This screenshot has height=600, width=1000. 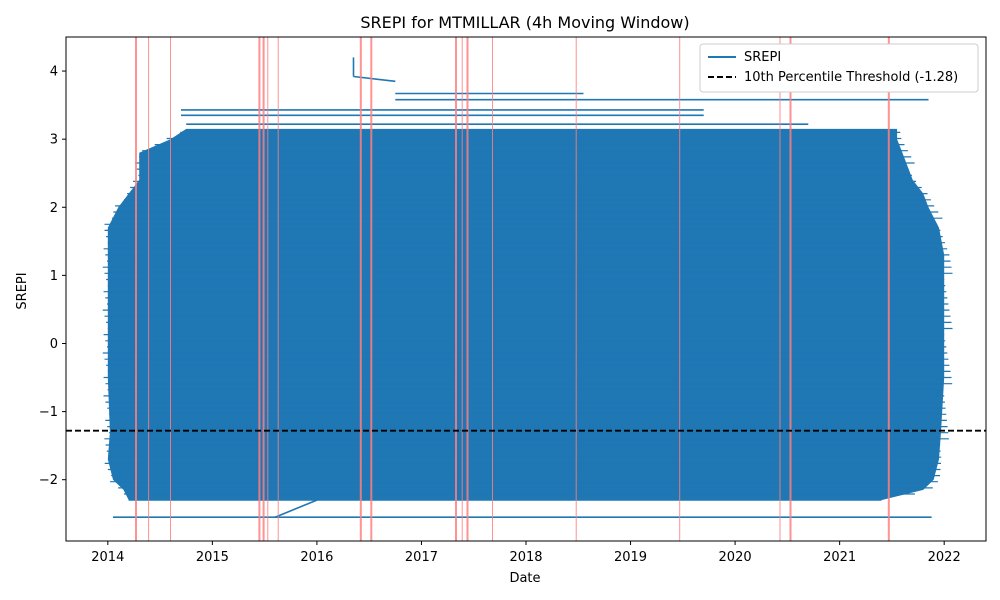 I want to click on y-tick-label: 3, so click(x=54, y=140).